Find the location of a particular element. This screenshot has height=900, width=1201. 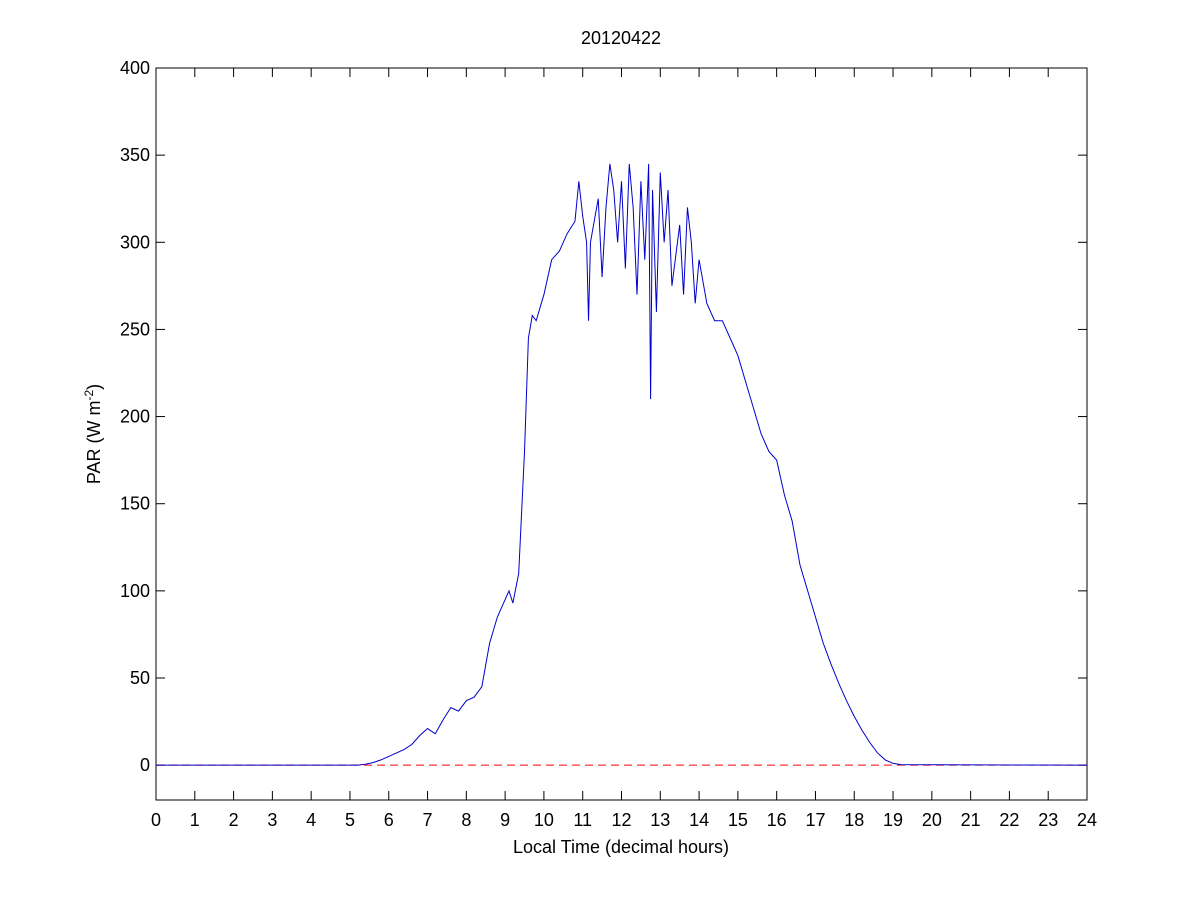

y-axis-label-text: PAR (W m is located at coordinates (94, 443).